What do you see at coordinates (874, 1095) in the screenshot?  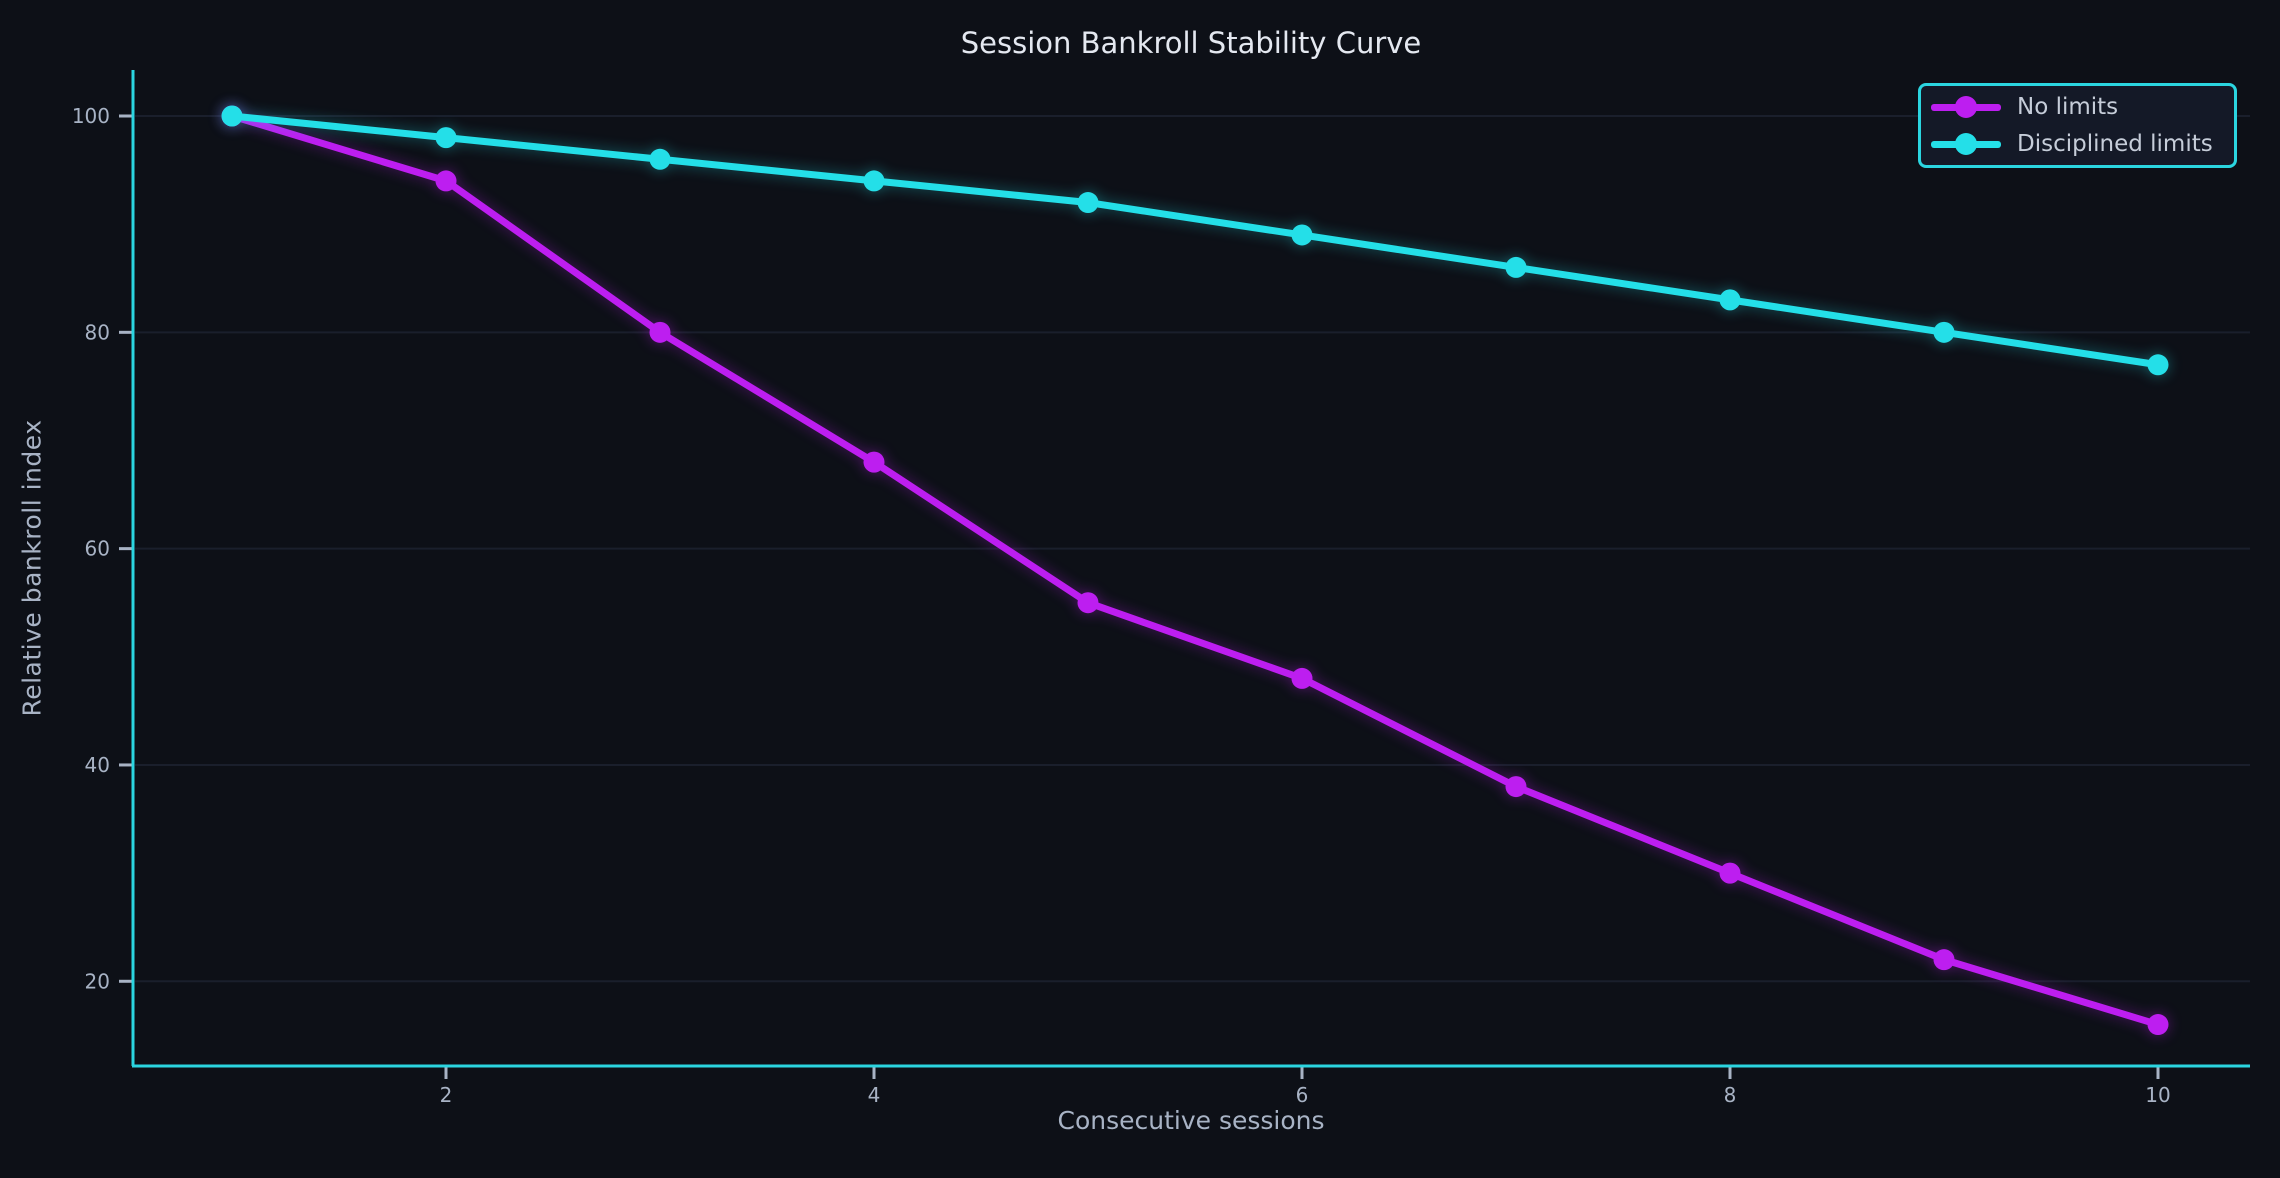 I see `x-tick-label: 4` at bounding box center [874, 1095].